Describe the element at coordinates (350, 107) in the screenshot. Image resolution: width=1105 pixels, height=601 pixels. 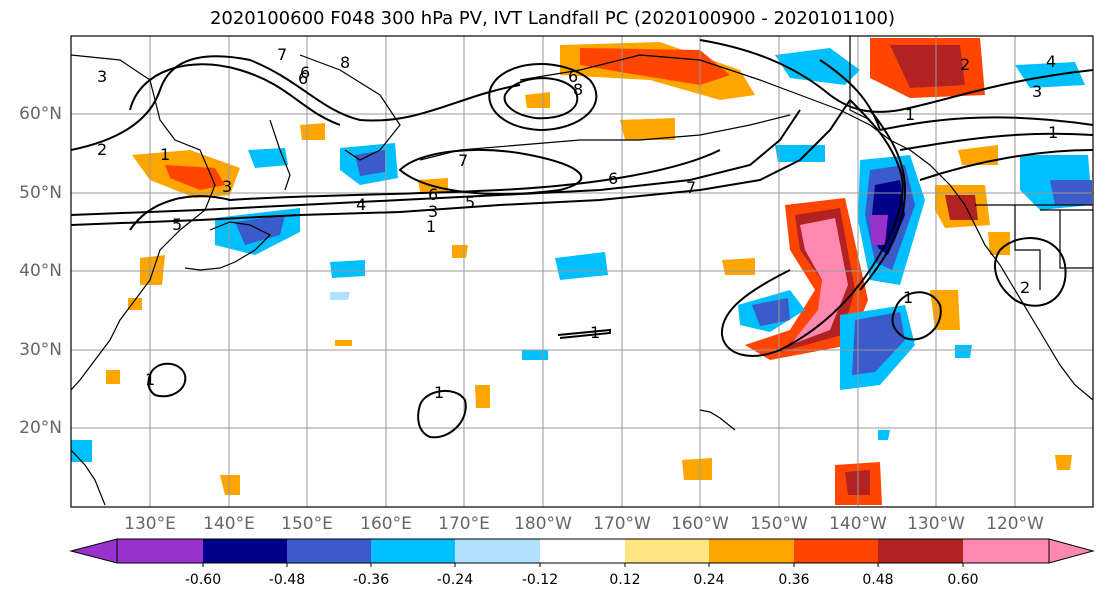
I see `coast-kamchatka` at that location.